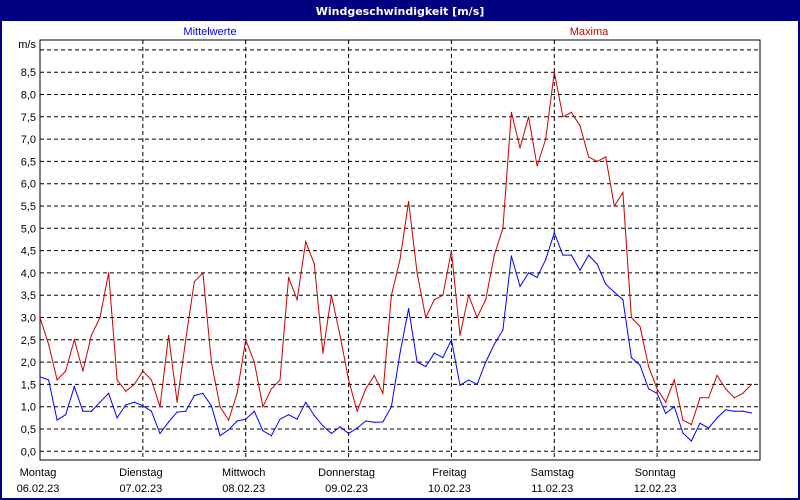 This screenshot has width=800, height=500. Describe the element at coordinates (28, 118) in the screenshot. I see `y-tick-label: 7,5` at that location.